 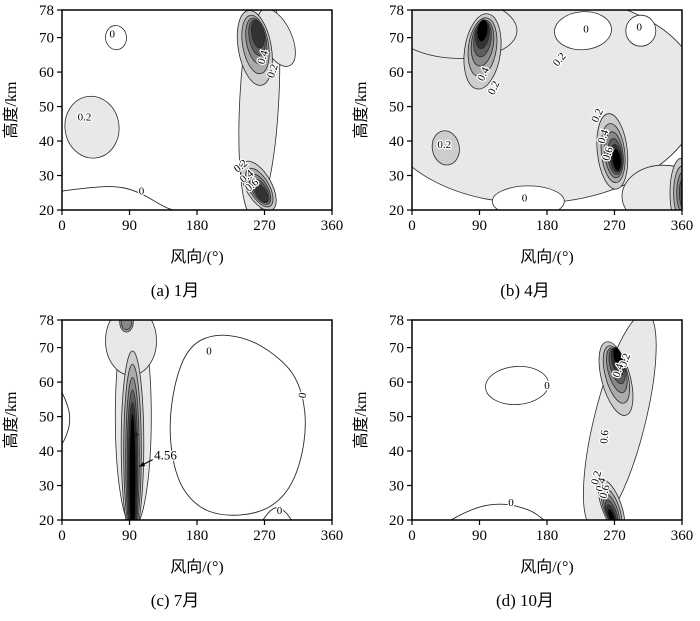 What do you see at coordinates (525, 290) in the screenshot?
I see `panel-caption-b: (b) 4月` at bounding box center [525, 290].